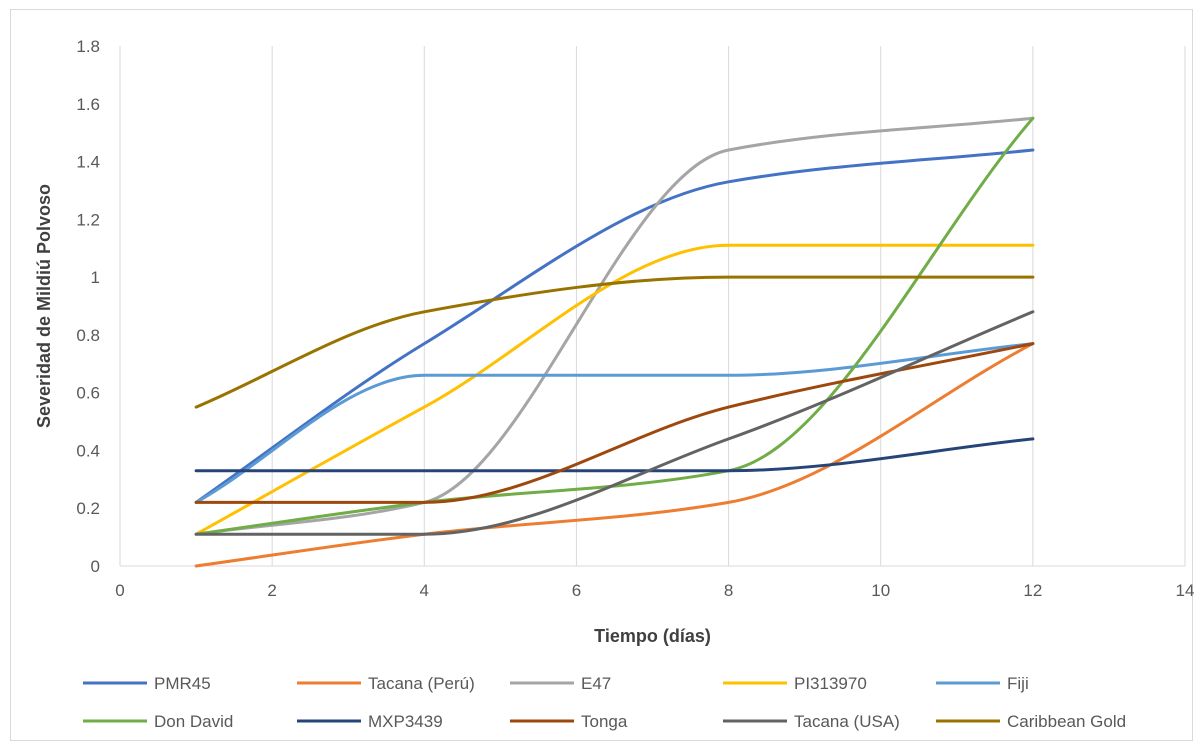  Describe the element at coordinates (847, 721) in the screenshot. I see `legend-label: Tacana (USA)` at that location.